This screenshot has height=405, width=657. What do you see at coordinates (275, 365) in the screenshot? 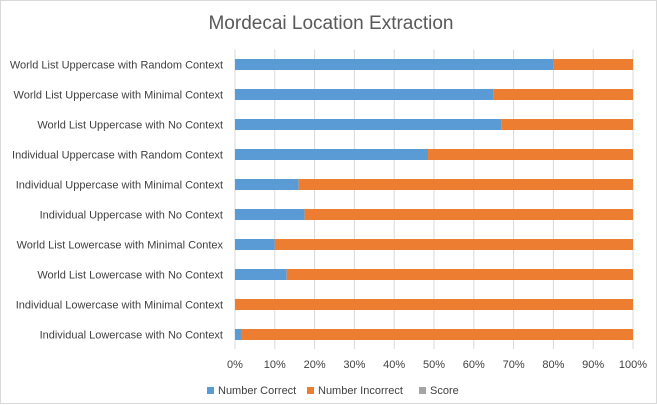
I see `x-tick-label: 10%` at bounding box center [275, 365].